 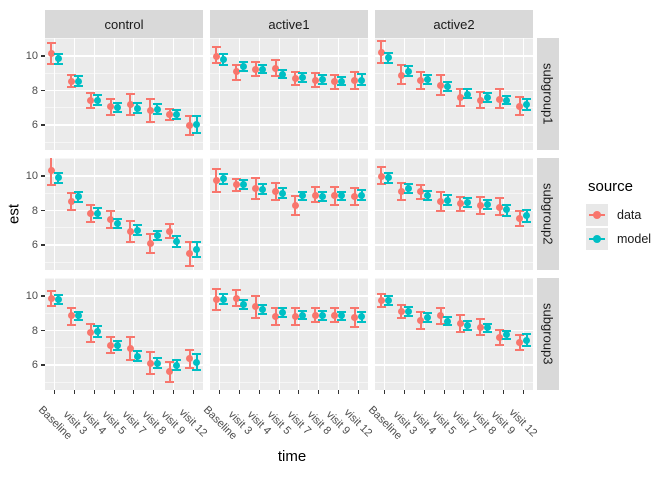 What do you see at coordinates (292, 456) in the screenshot?
I see `x-axis-title: time` at bounding box center [292, 456].